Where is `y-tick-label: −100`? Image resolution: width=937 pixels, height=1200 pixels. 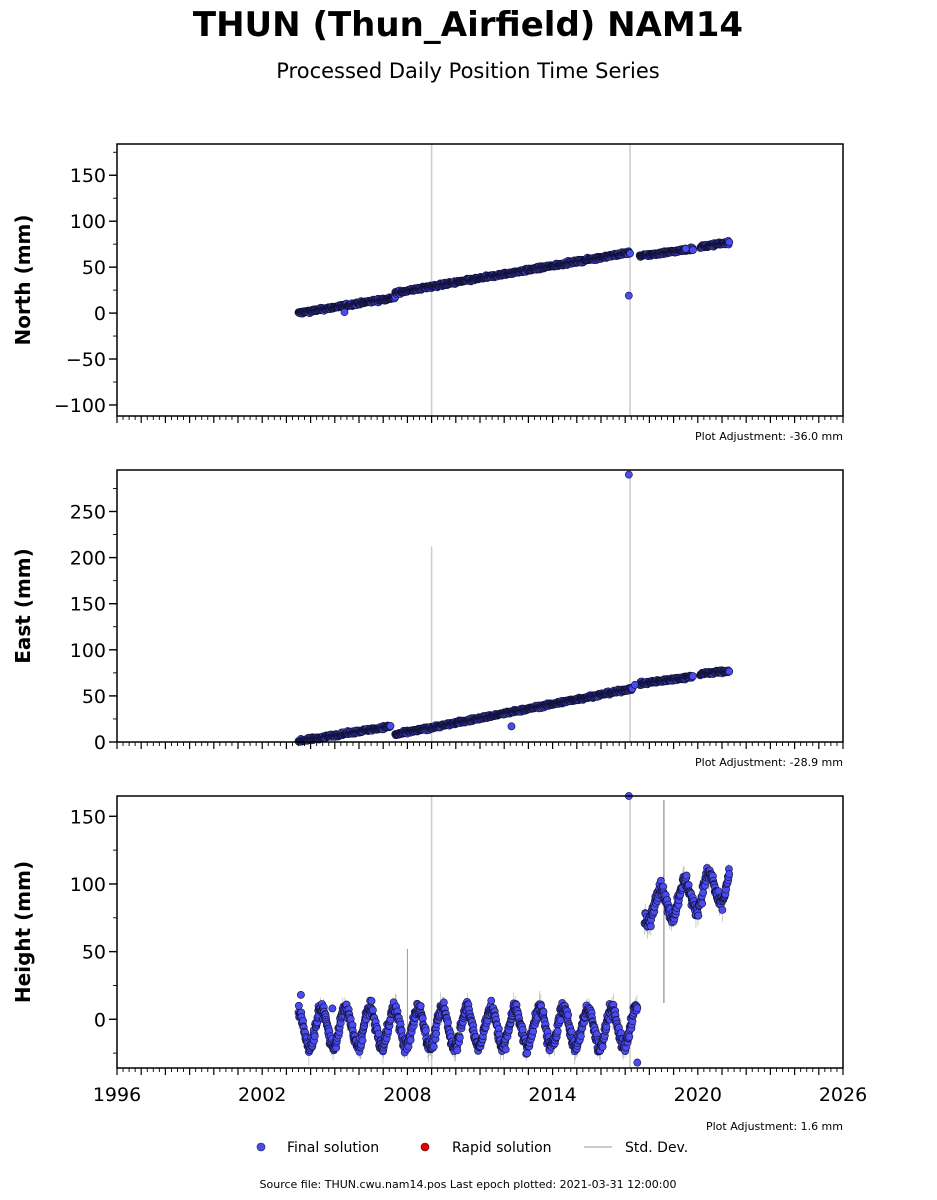 y-tick-label: −100 is located at coordinates (80, 406).